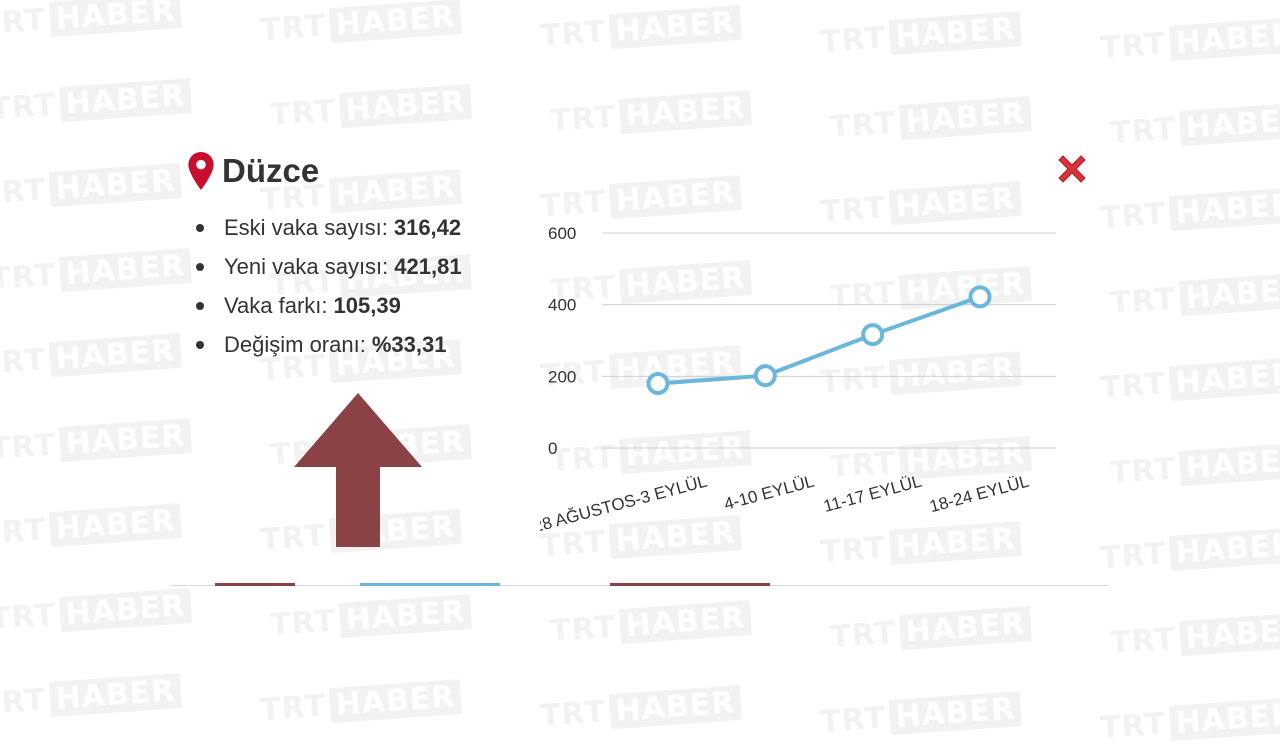  What do you see at coordinates (562, 305) in the screenshot?
I see `y-tick-label: 400` at bounding box center [562, 305].